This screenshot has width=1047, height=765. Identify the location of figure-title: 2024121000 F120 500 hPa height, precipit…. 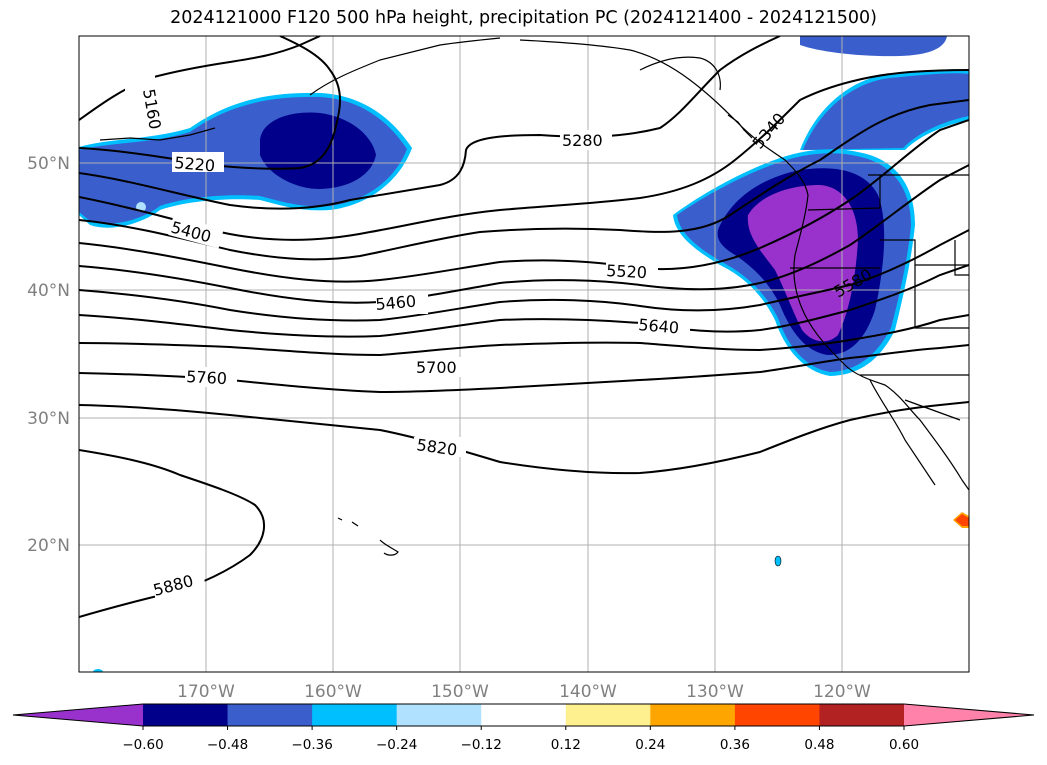
(523, 18).